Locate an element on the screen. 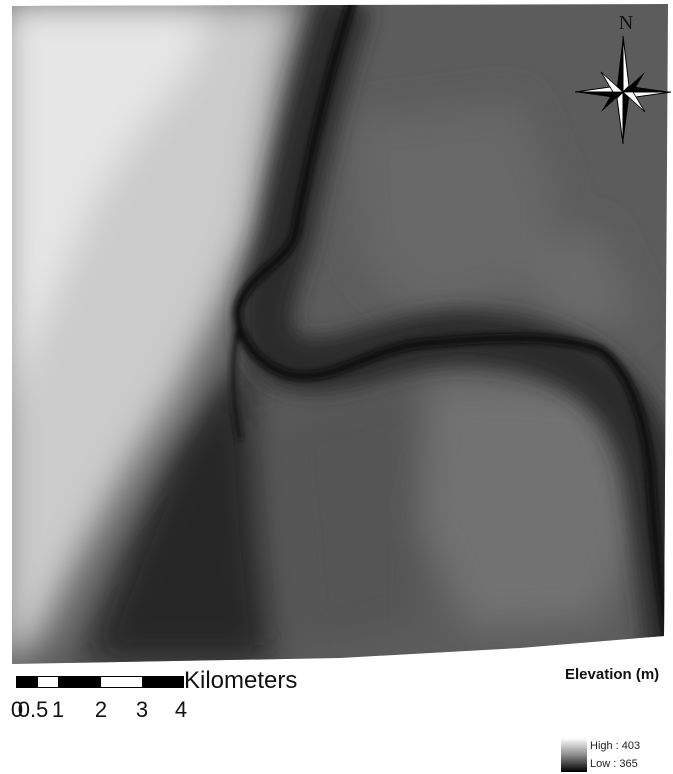  scale-tick-label: 1 is located at coordinates (58, 709).